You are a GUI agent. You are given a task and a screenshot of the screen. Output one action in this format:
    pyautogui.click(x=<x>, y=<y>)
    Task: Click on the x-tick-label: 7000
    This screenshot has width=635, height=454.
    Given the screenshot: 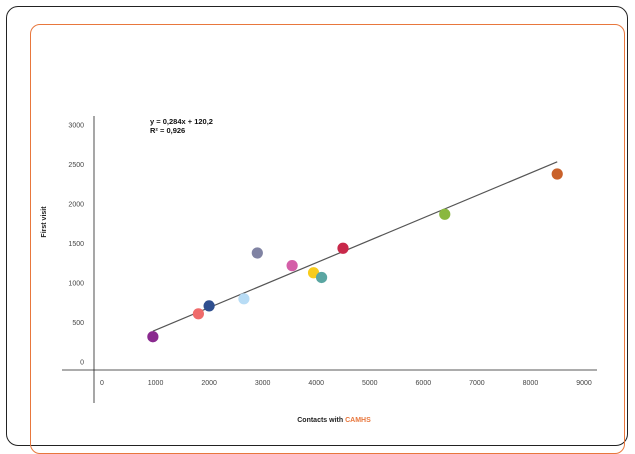 What is the action you would take?
    pyautogui.click(x=477, y=383)
    